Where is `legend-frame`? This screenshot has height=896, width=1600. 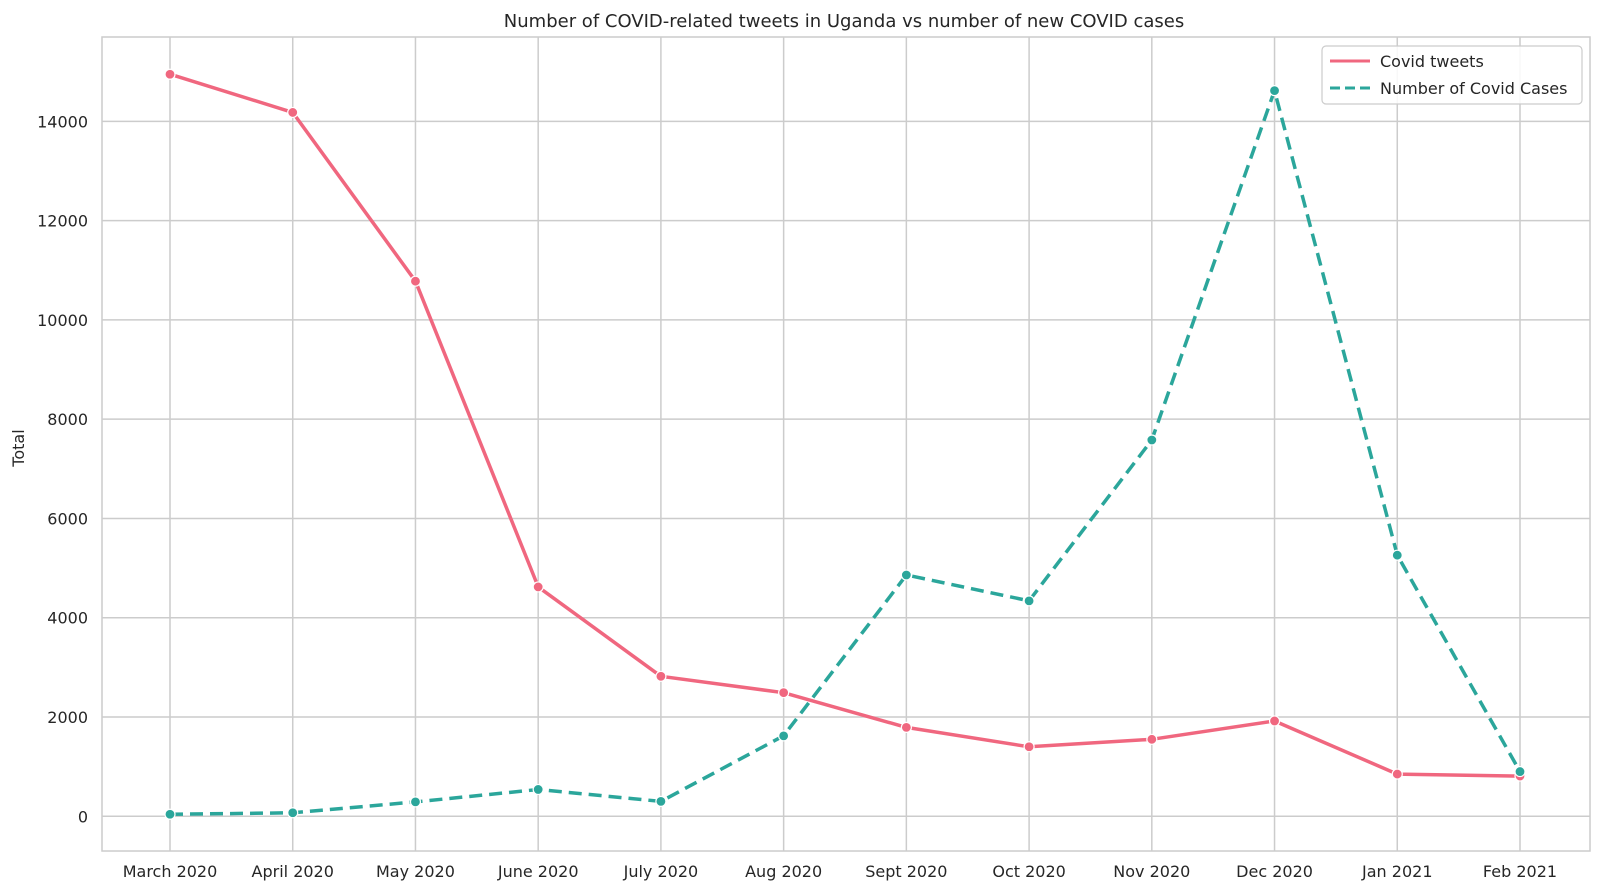 legend-frame is located at coordinates (1452, 75).